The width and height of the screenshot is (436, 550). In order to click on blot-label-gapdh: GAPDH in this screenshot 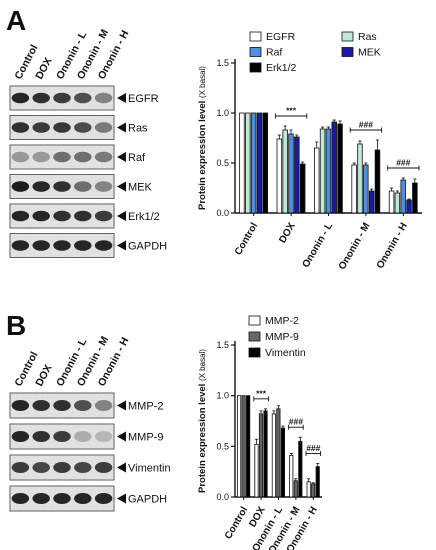, I will do `click(147, 500)`.